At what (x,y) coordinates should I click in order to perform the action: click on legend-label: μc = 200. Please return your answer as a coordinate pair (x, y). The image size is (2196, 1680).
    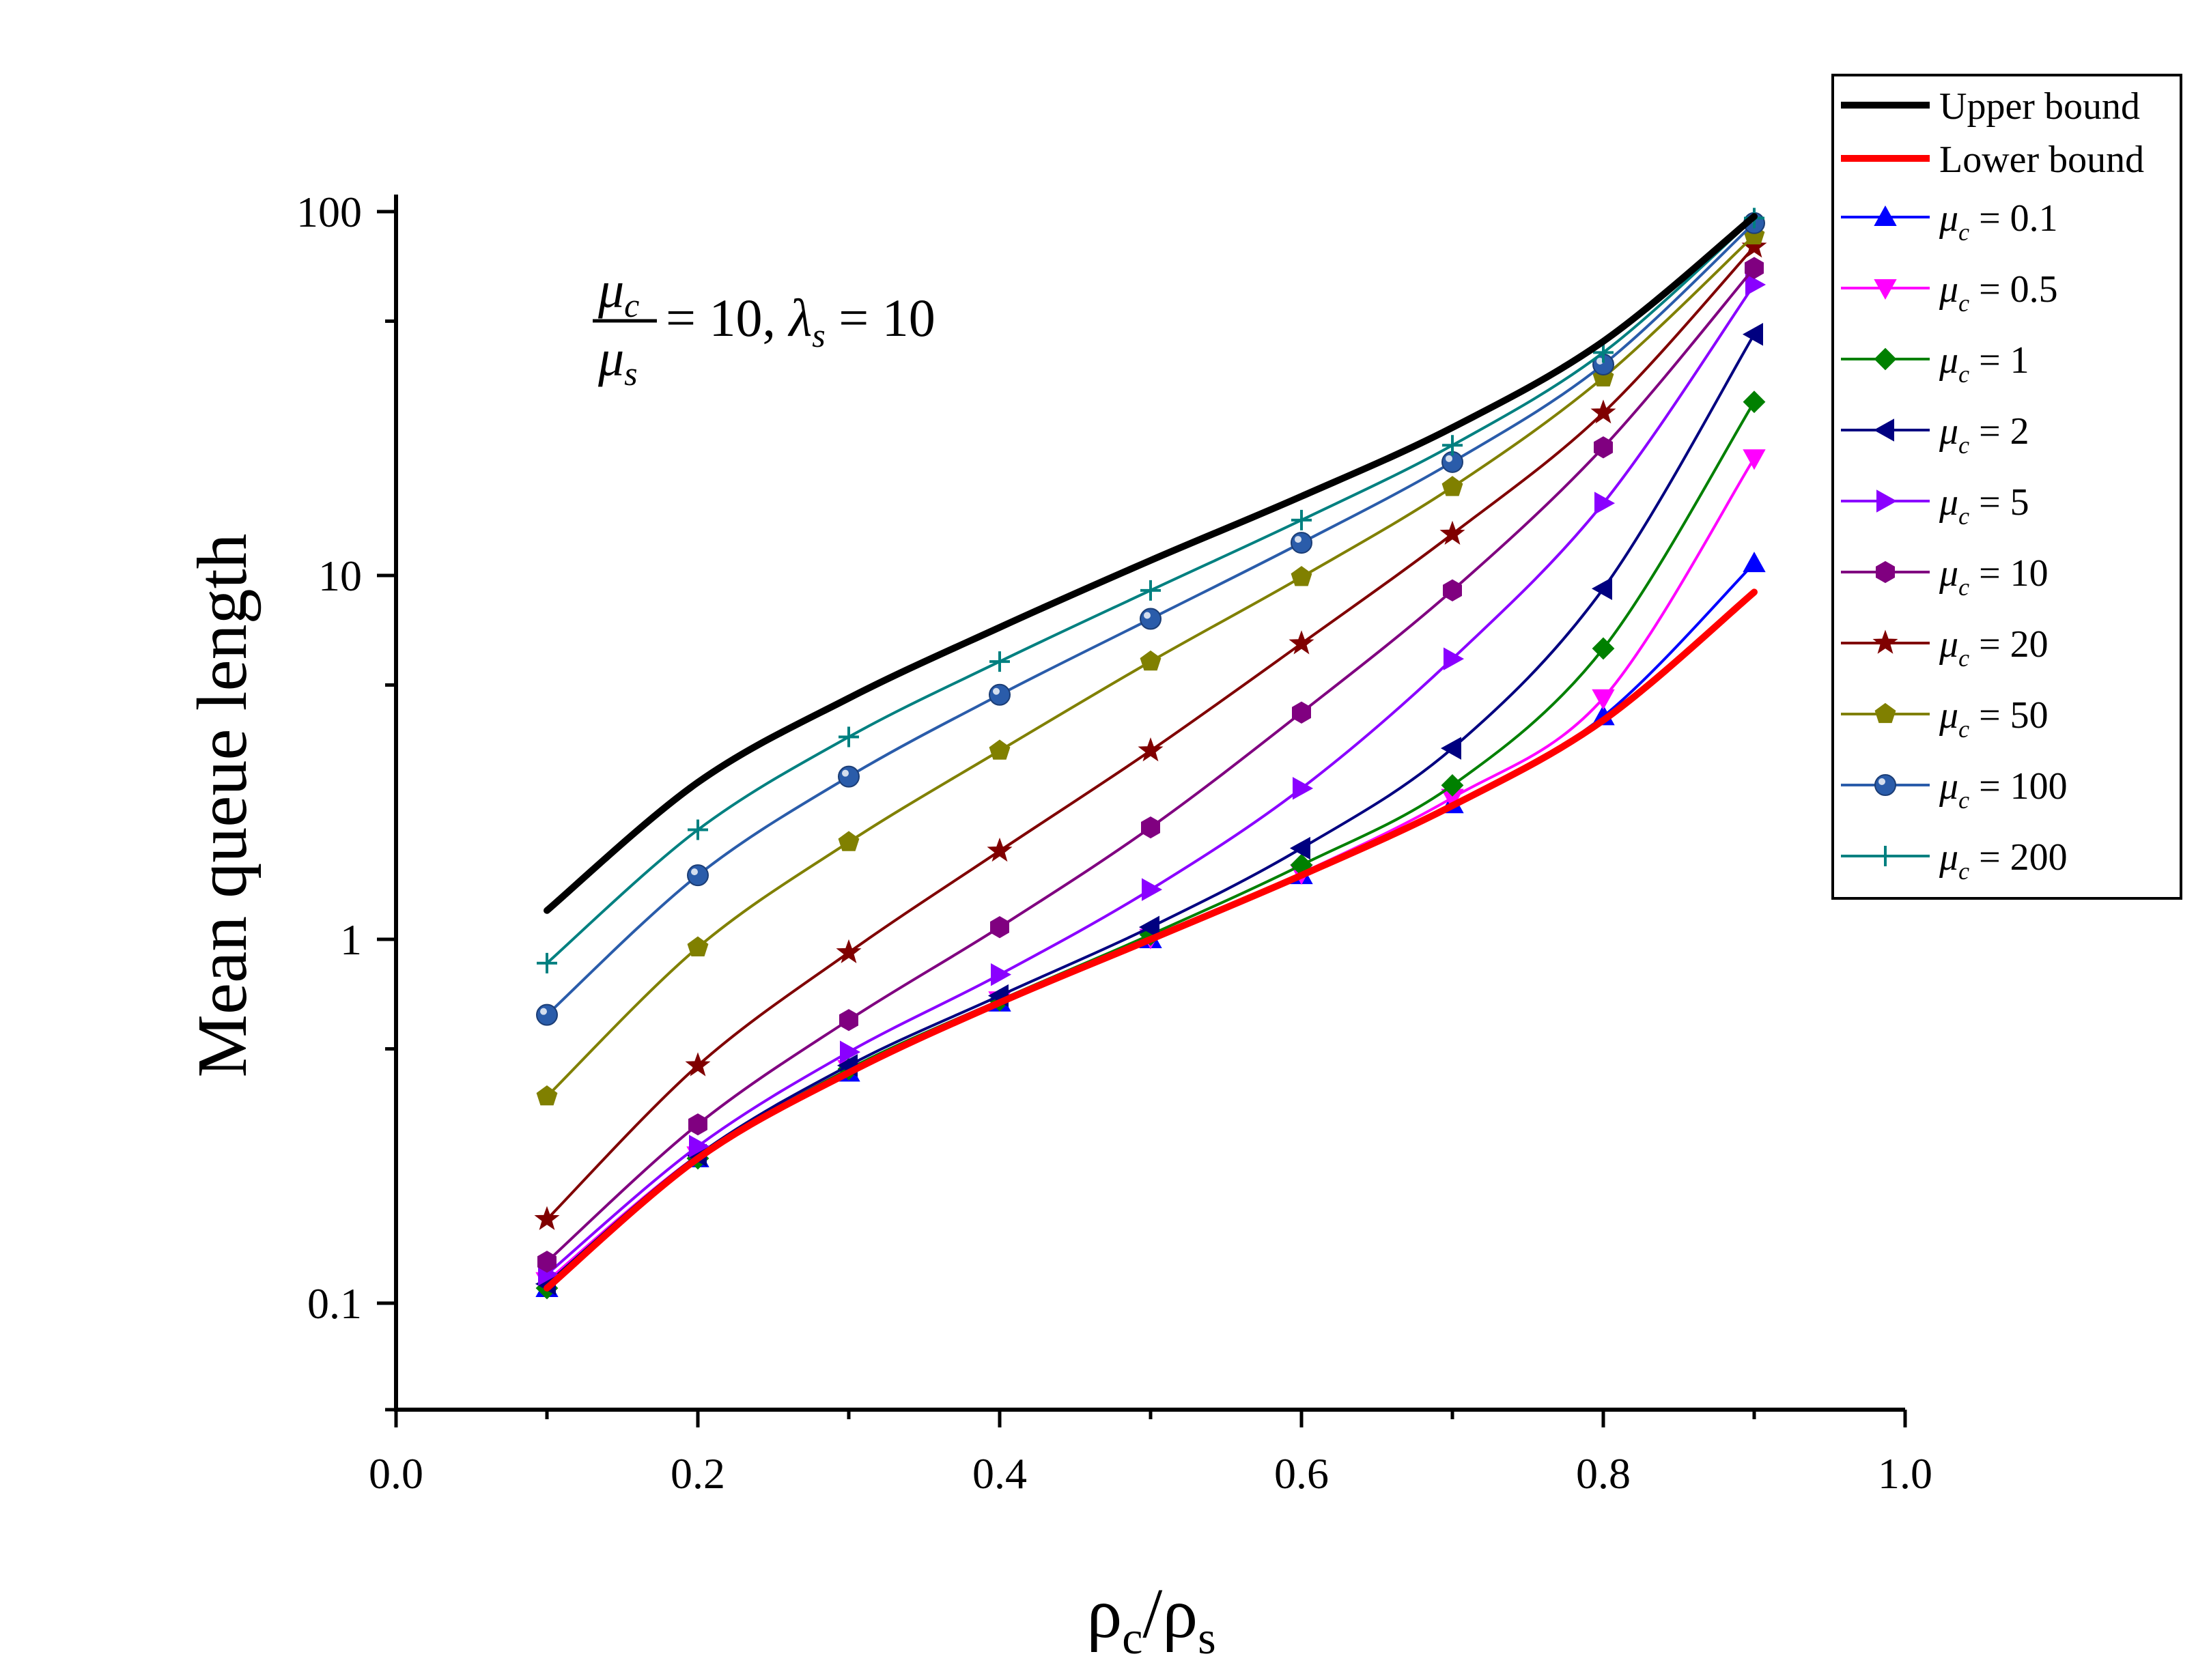
    Looking at the image, I should click on (2004, 860).